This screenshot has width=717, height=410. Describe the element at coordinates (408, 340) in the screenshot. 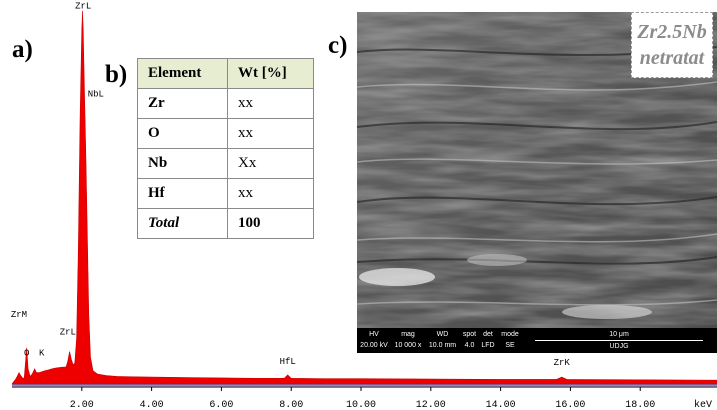

I see `sem-info-column: mag 10 000 x` at that location.